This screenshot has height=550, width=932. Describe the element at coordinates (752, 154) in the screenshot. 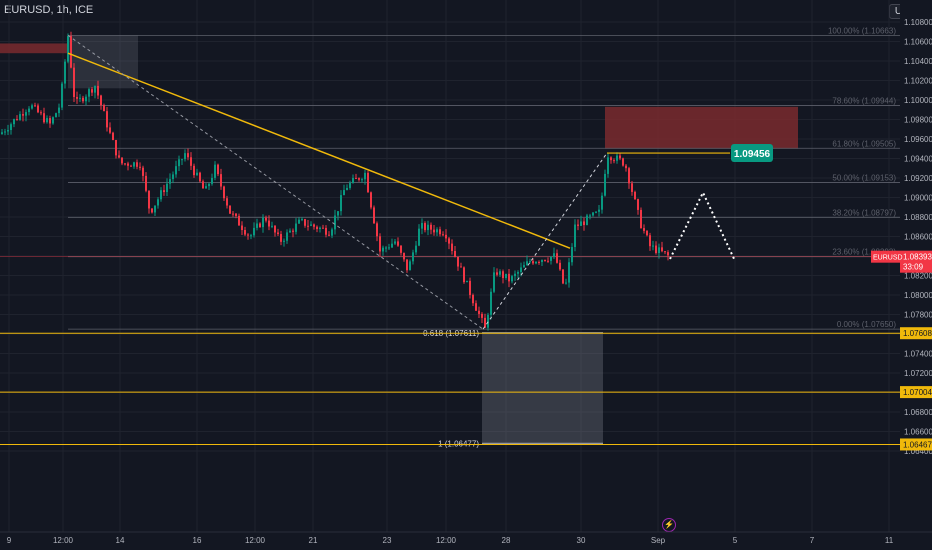

I see `highlight-price-text: 1.09456` at that location.